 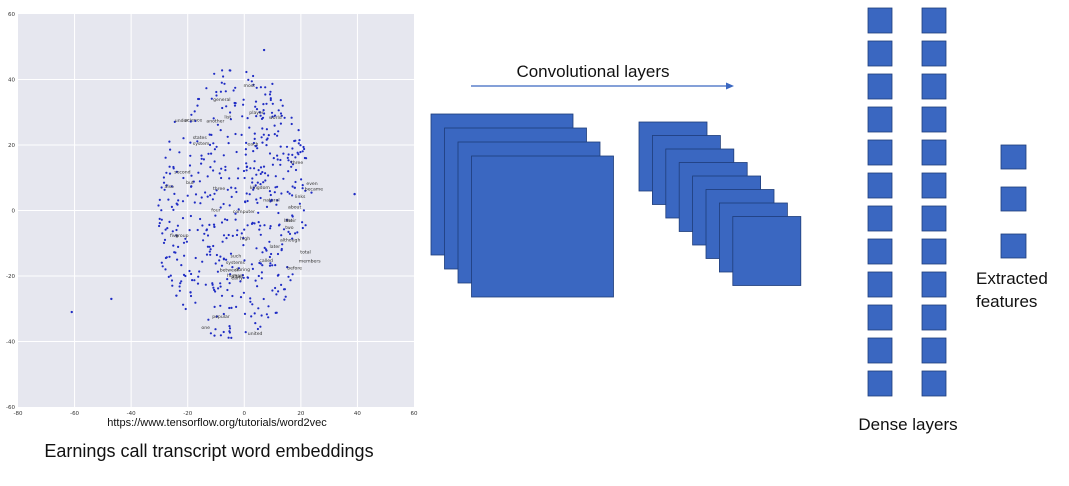 What do you see at coordinates (256, 113) in the screenshot?
I see `word-label: player` at bounding box center [256, 113].